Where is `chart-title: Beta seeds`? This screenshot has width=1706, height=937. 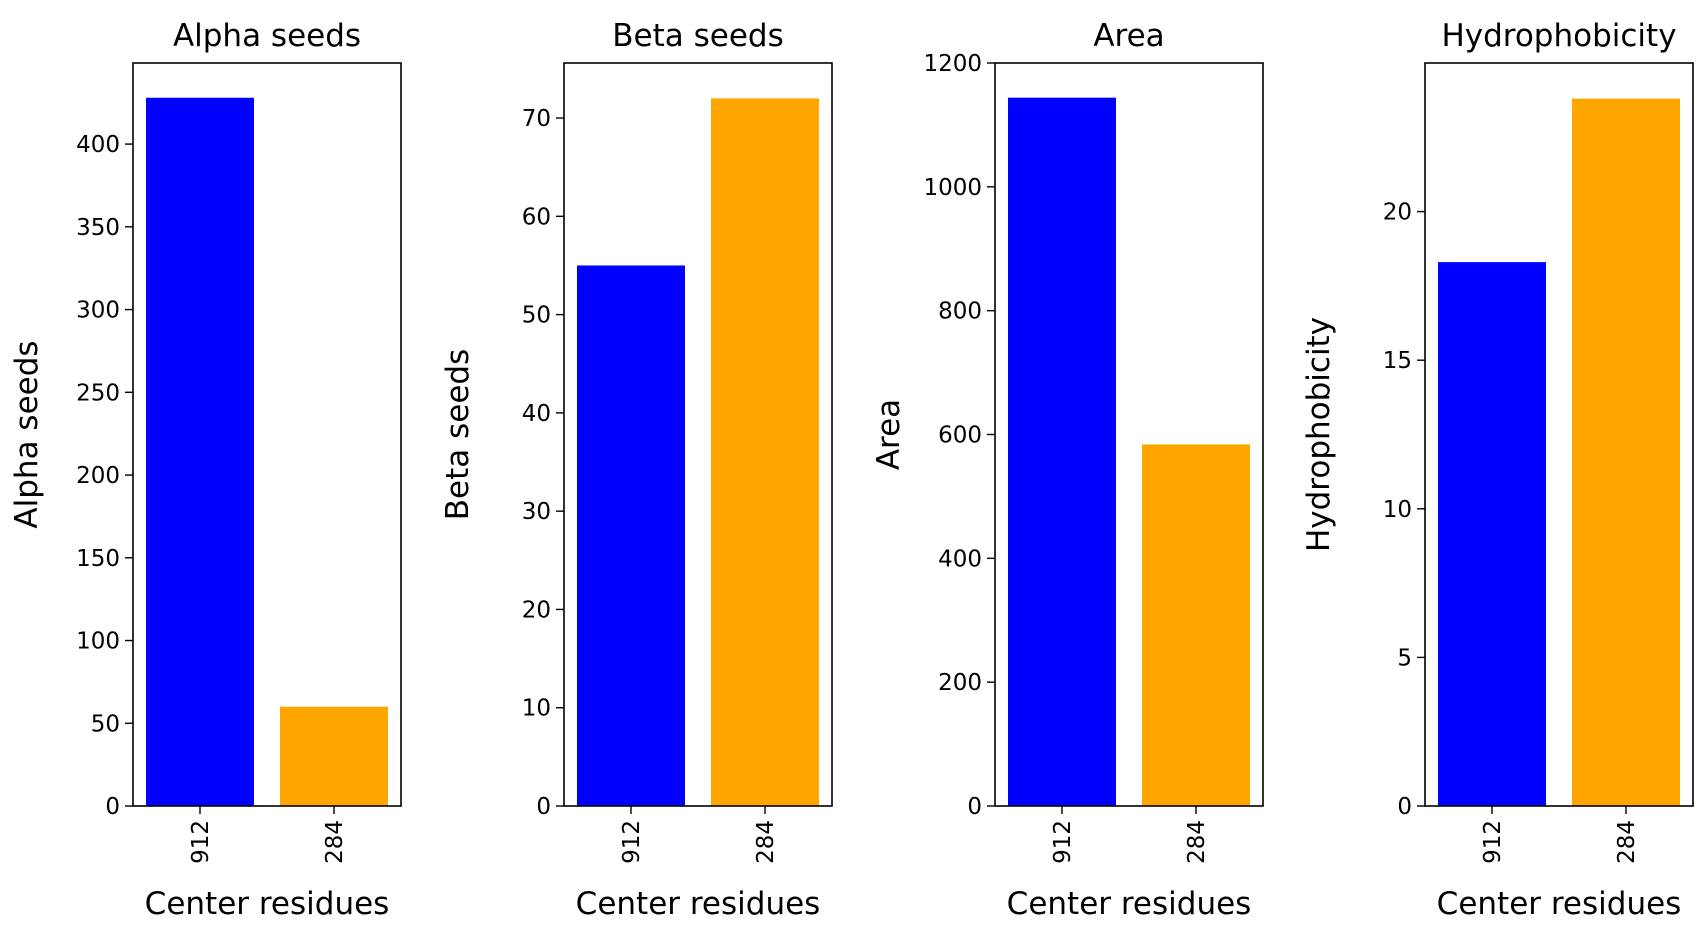
chart-title: Beta seeds is located at coordinates (697, 36).